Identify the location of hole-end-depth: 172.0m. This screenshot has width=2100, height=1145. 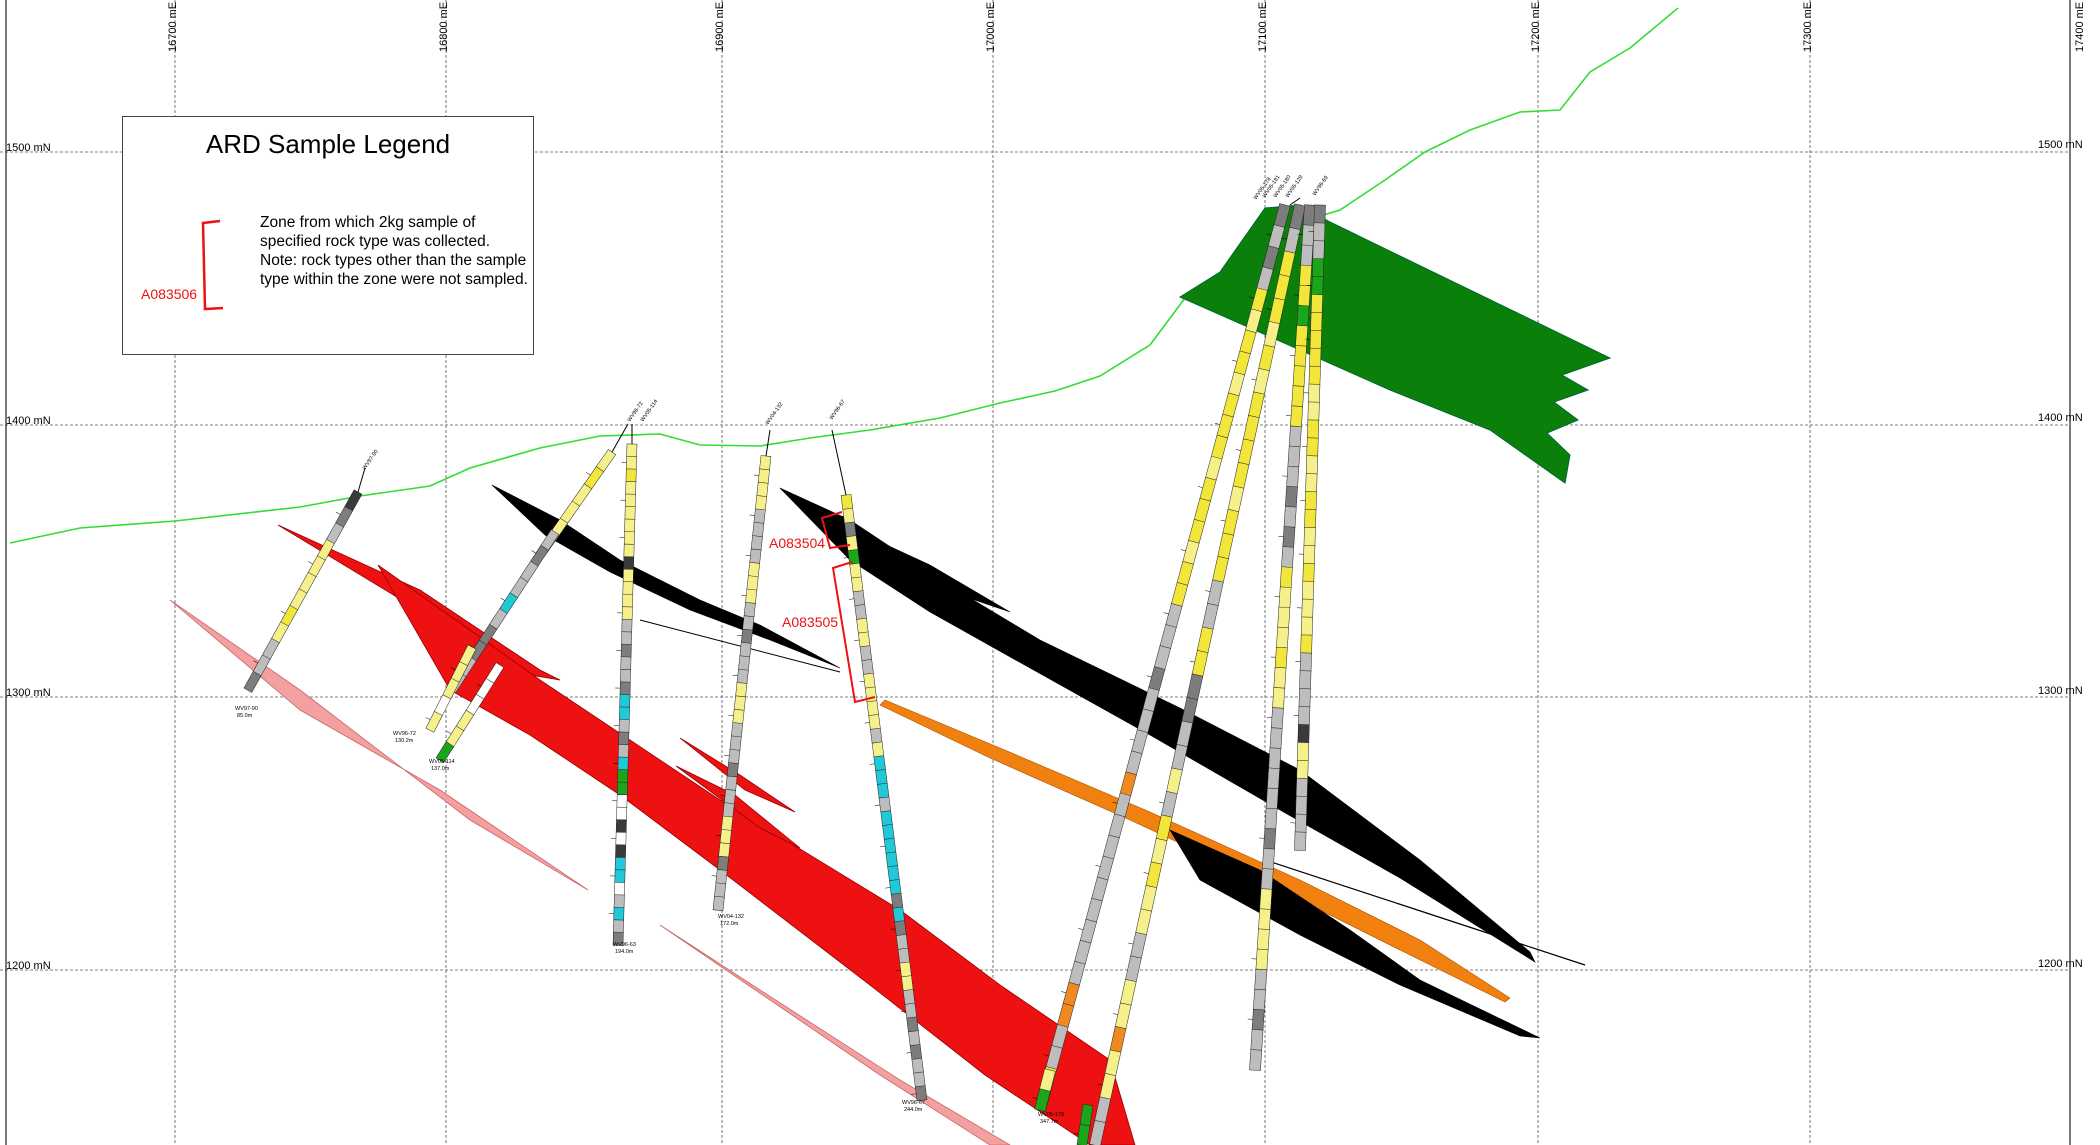
(729, 924).